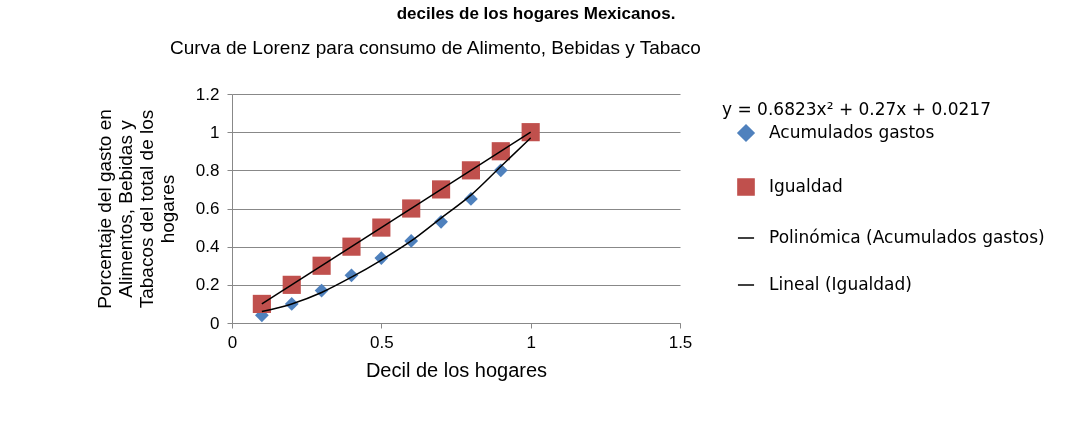 This screenshot has height=438, width=1073. What do you see at coordinates (536, 13) in the screenshot?
I see `text: deciles de los hogares Mexicanos.` at bounding box center [536, 13].